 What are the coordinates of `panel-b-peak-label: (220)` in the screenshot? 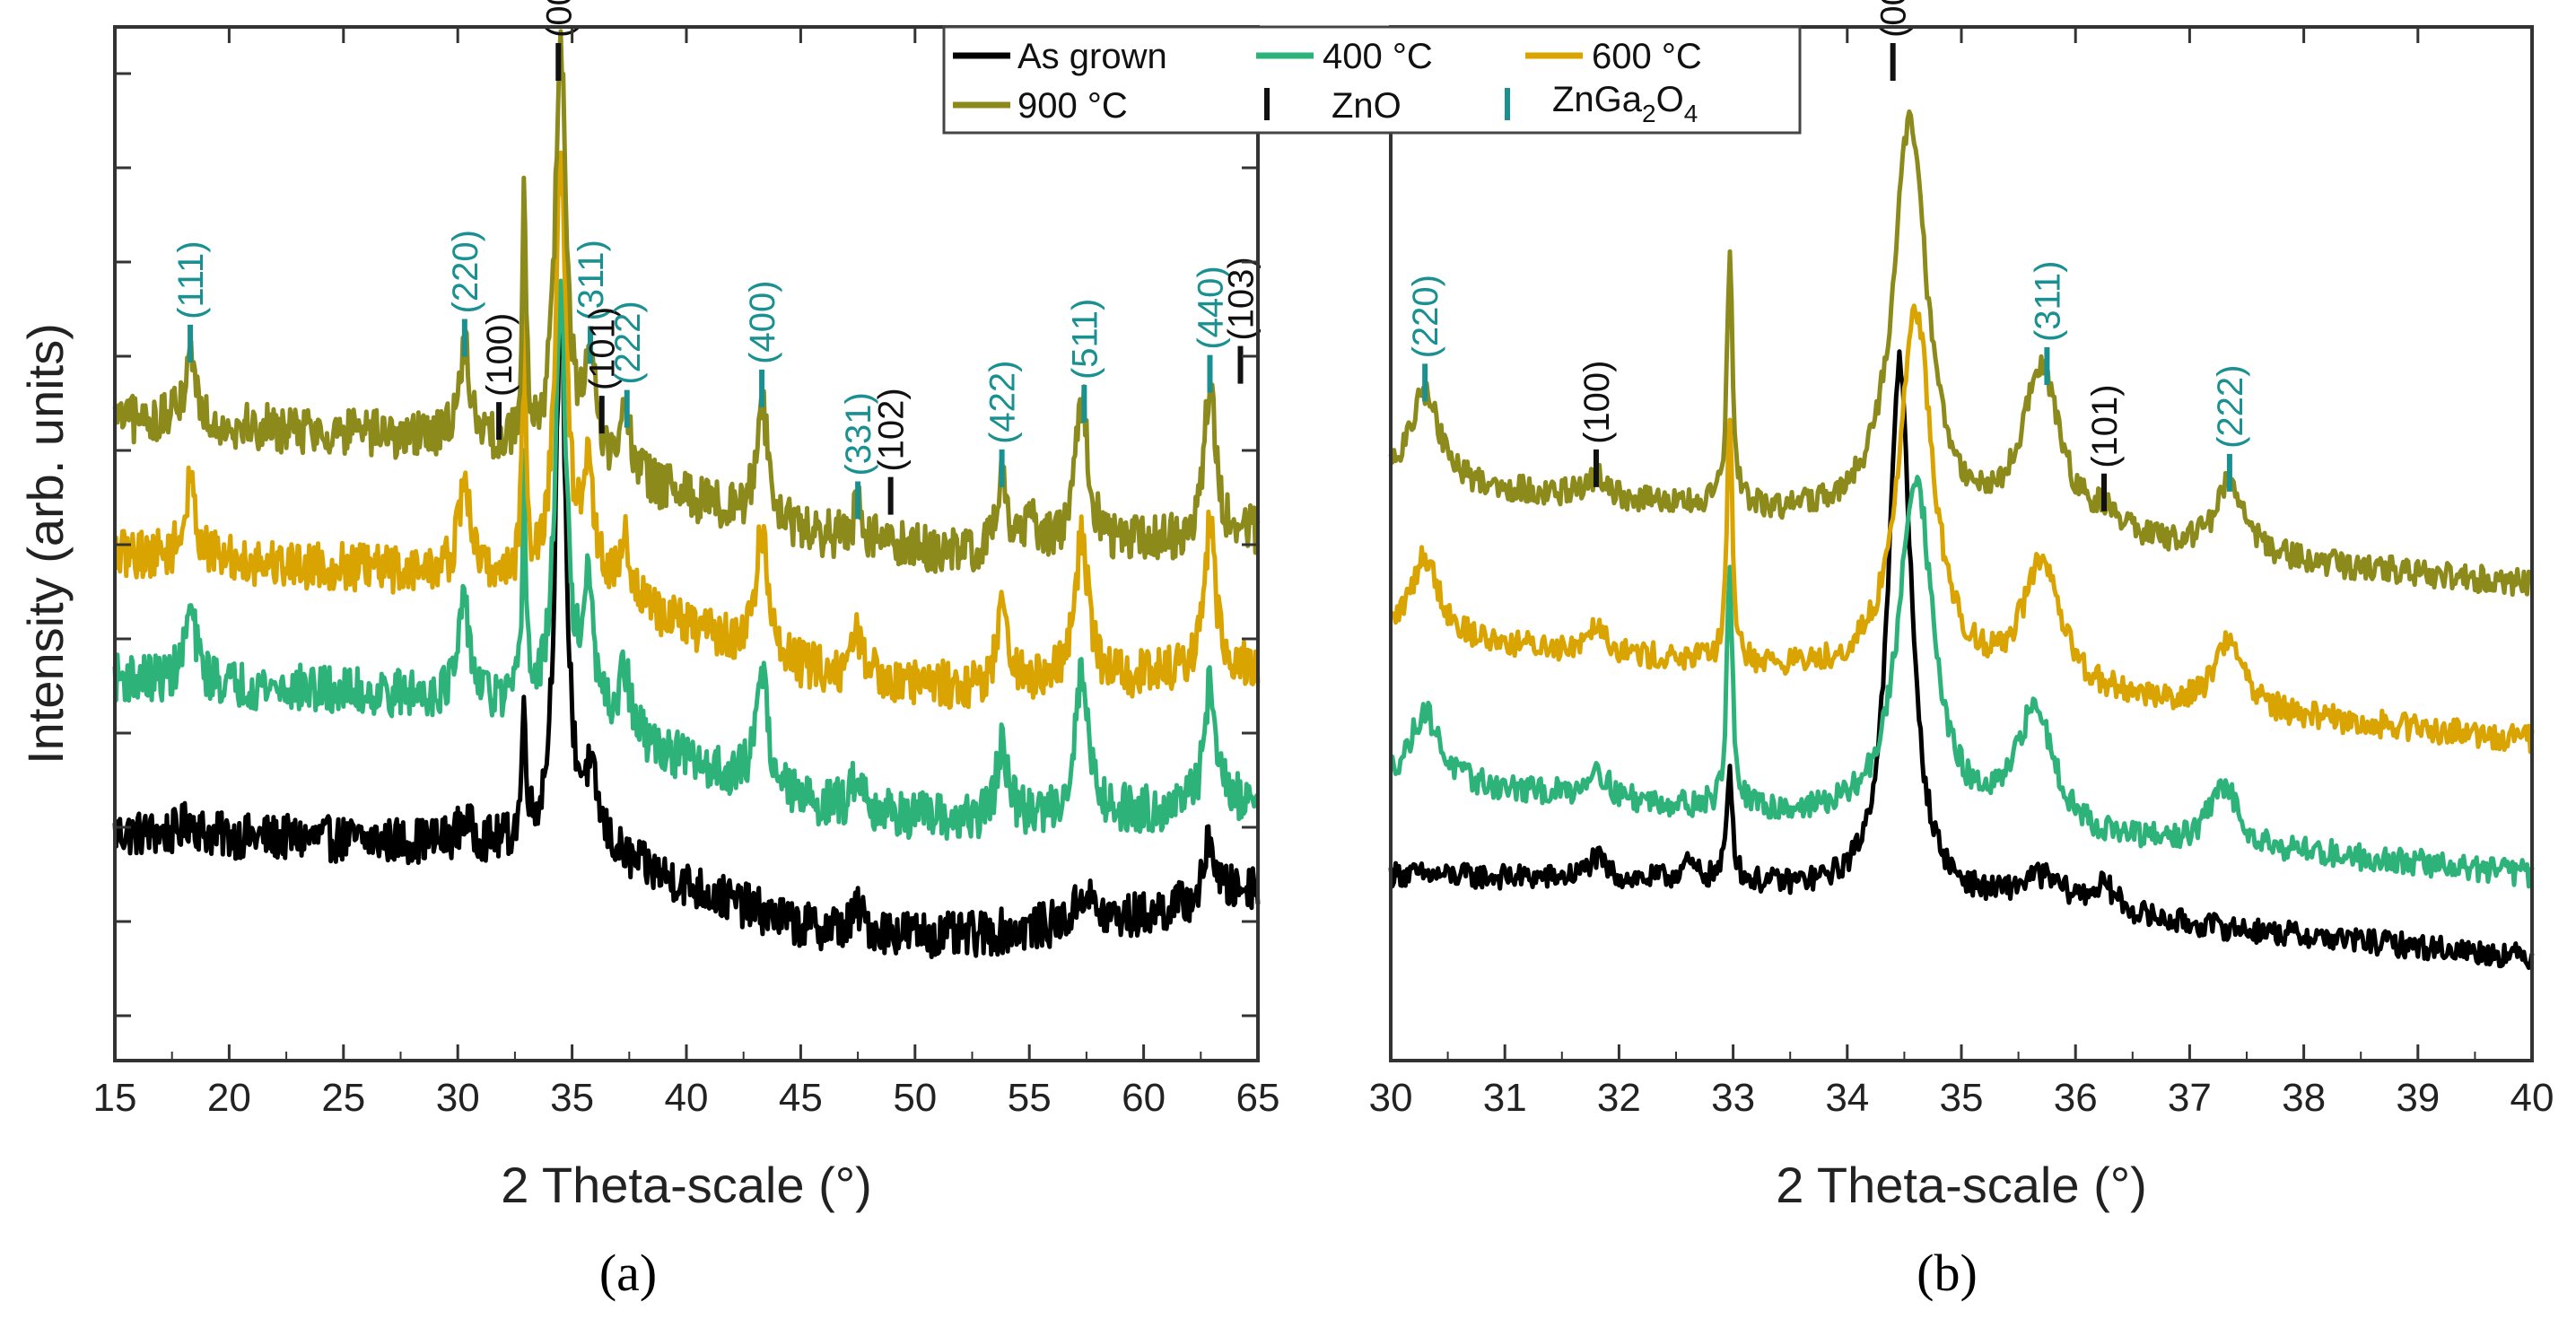 It's located at (1425, 316).